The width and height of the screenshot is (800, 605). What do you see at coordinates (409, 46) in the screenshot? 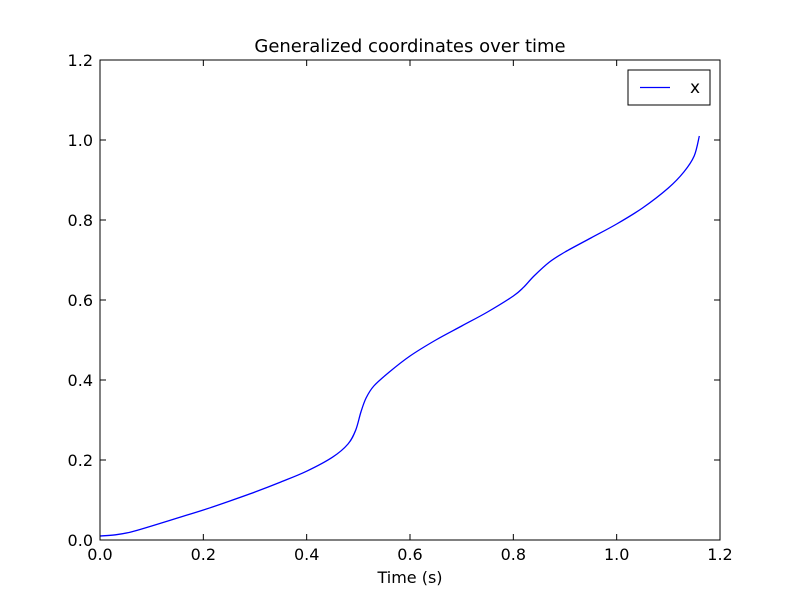
I see `chart-title: Generalized coordinates over time` at bounding box center [409, 46].